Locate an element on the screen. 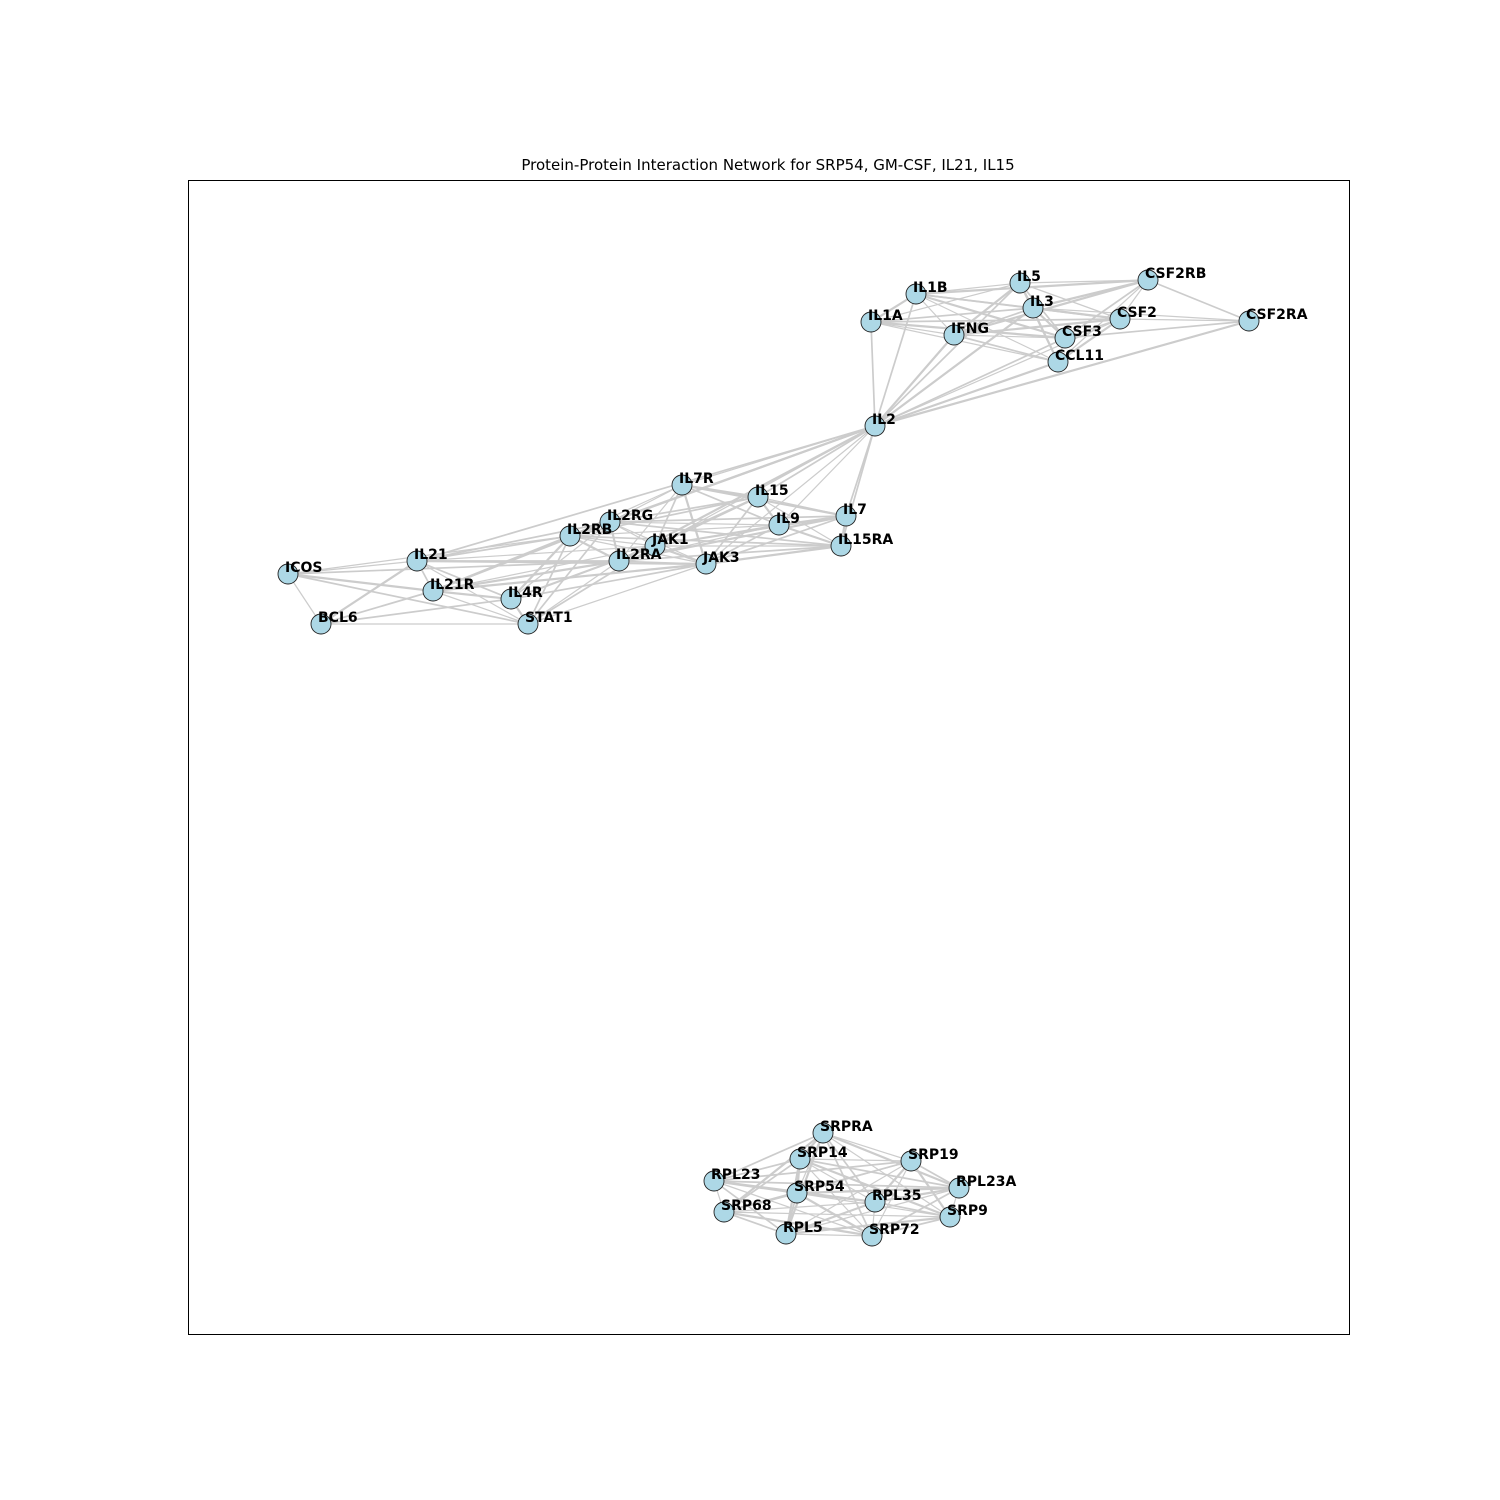  node-label-il7r: IL7R is located at coordinates (696, 479).